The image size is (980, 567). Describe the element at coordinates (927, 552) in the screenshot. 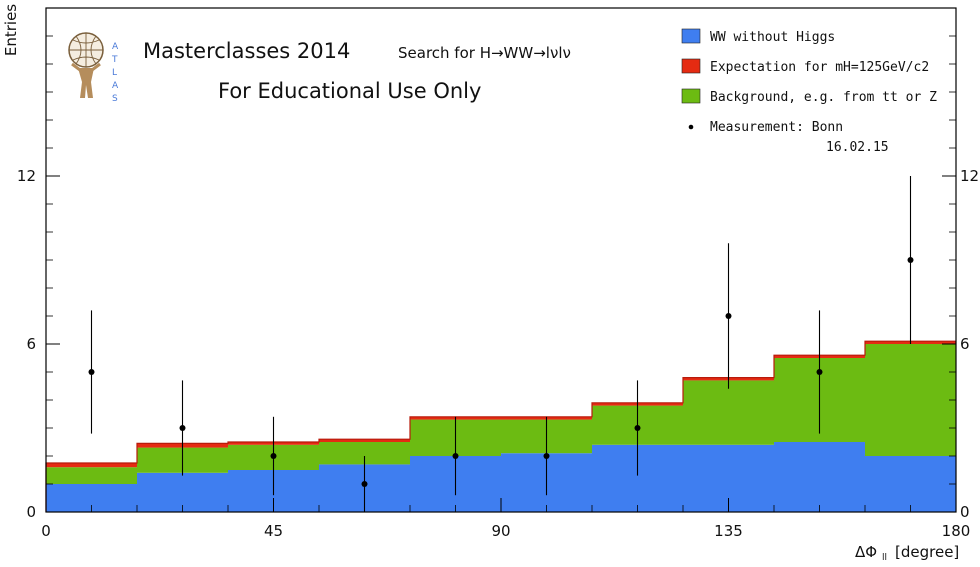

I see `x-axis-title-unit: [degree]` at that location.